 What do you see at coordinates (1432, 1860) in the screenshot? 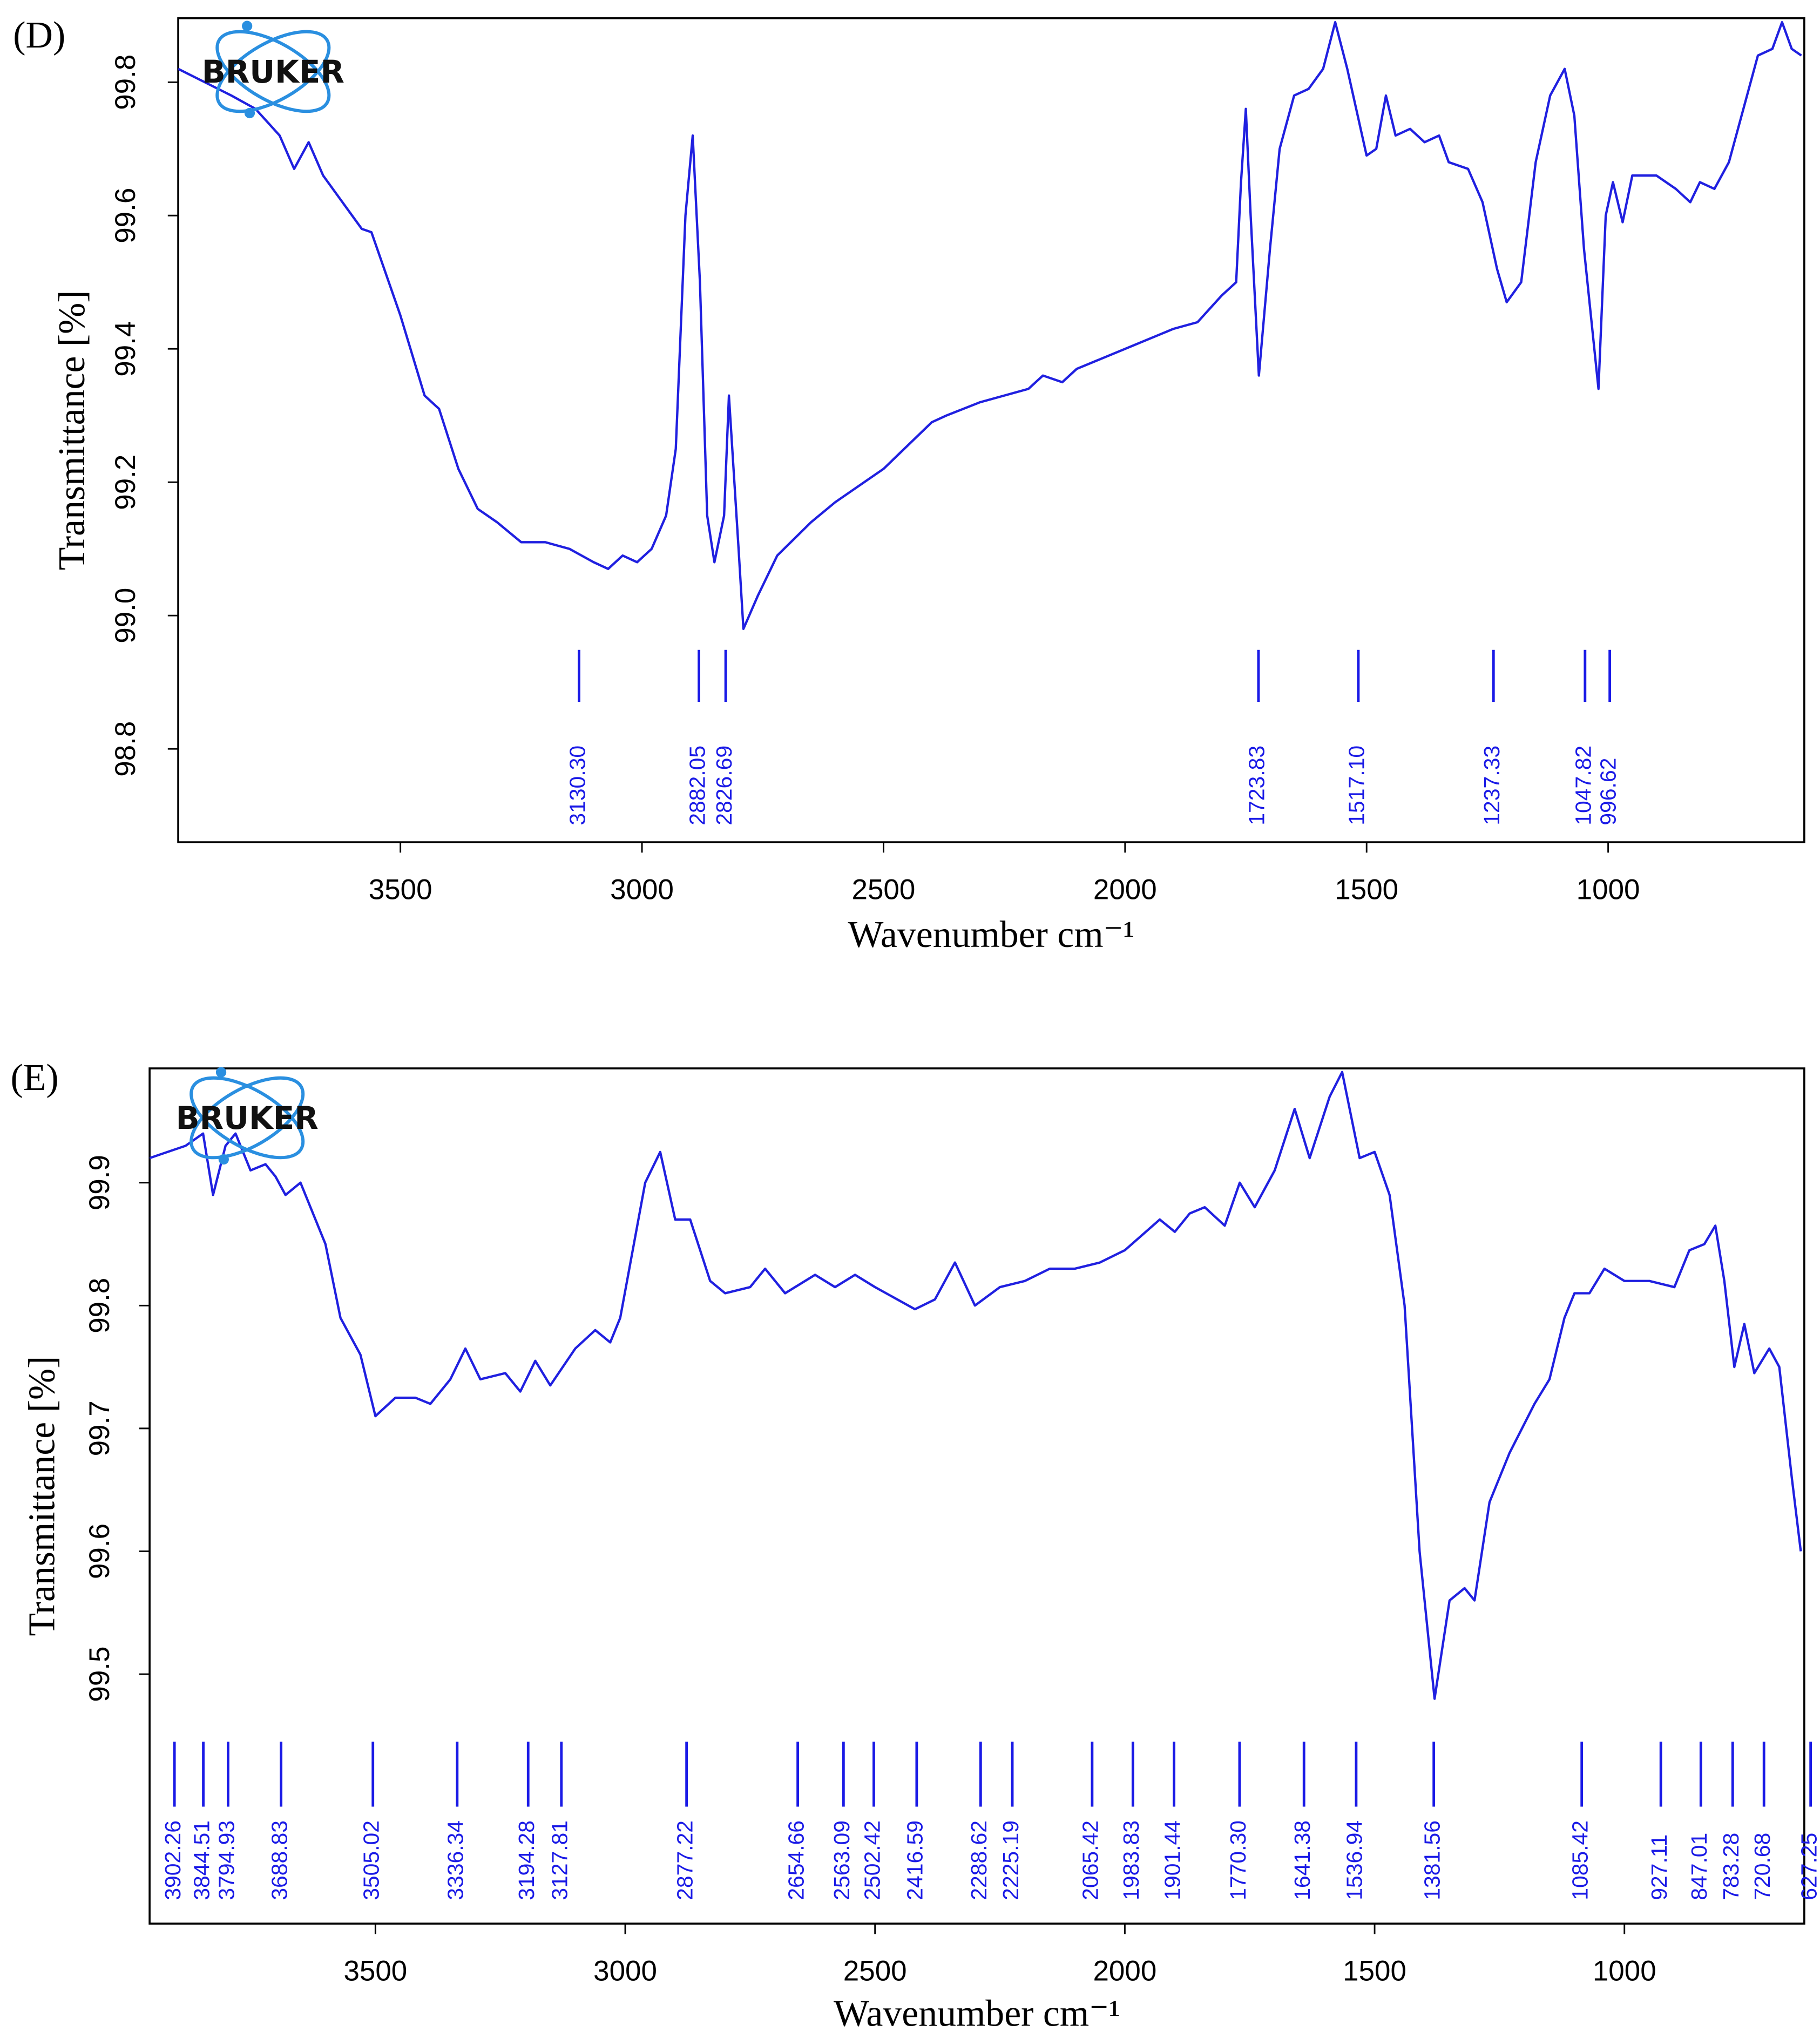
I see `peak-label: 1381.56` at bounding box center [1432, 1860].